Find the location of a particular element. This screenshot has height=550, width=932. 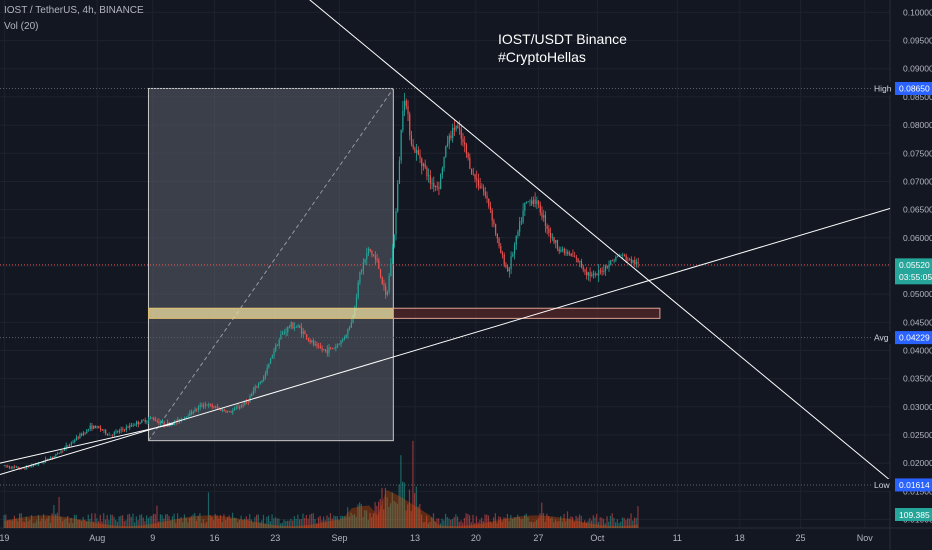

support-zone-left is located at coordinates (270, 313).